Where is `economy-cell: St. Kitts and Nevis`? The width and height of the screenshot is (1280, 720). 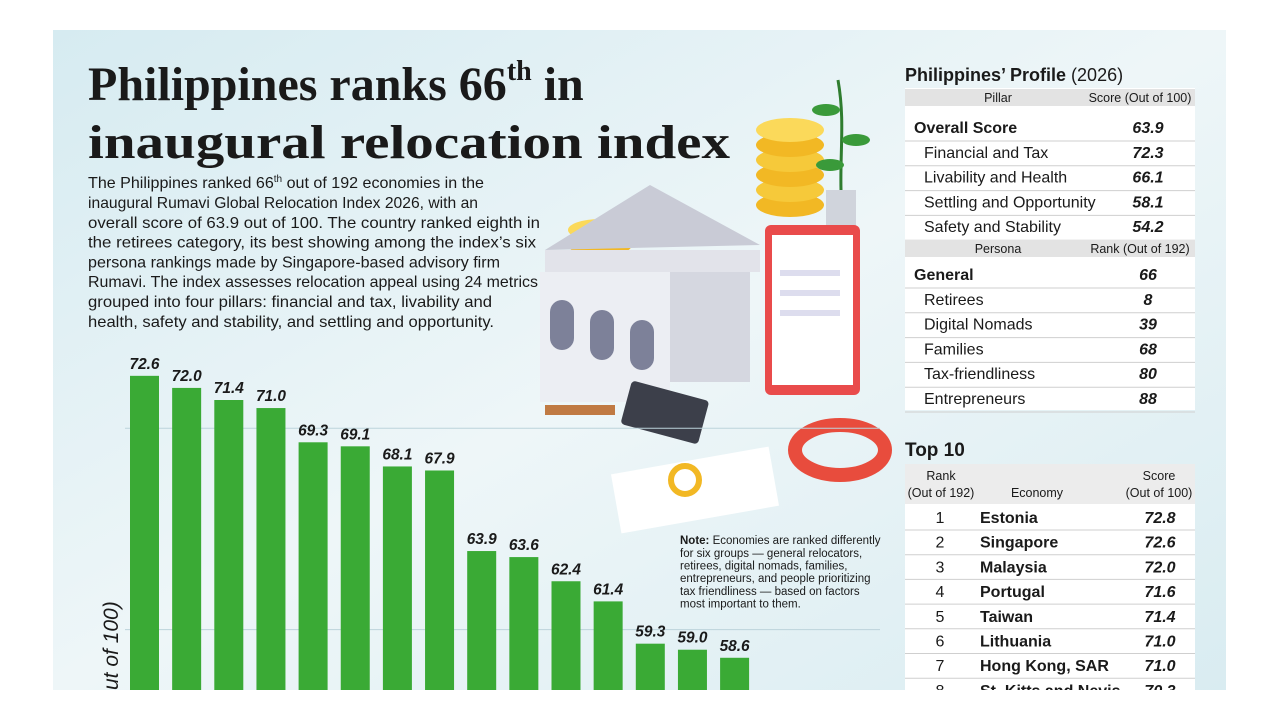 economy-cell: St. Kitts and Nevis is located at coordinates (1050, 691).